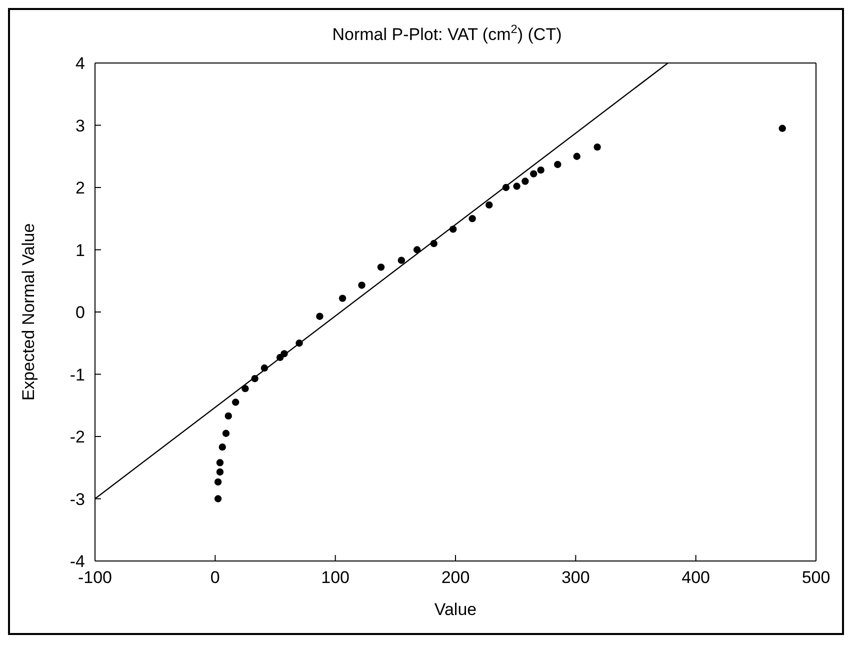  Describe the element at coordinates (80, 250) in the screenshot. I see `y-tick-label: 1` at that location.